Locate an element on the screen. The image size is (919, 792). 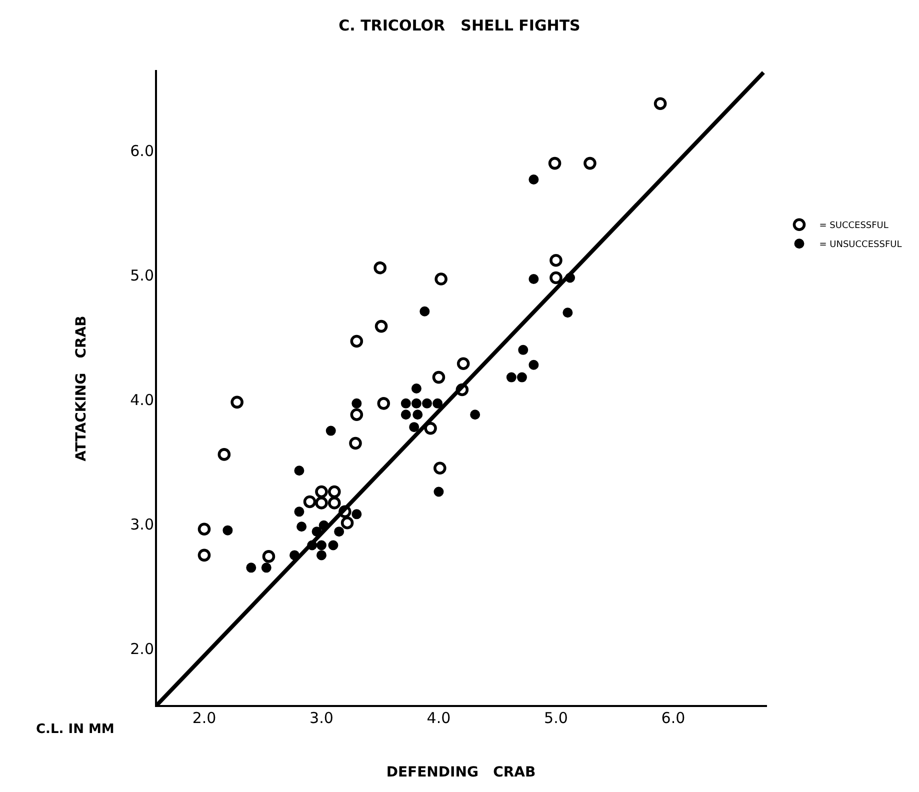
x-tick-label: 5.0 is located at coordinates (556, 718).